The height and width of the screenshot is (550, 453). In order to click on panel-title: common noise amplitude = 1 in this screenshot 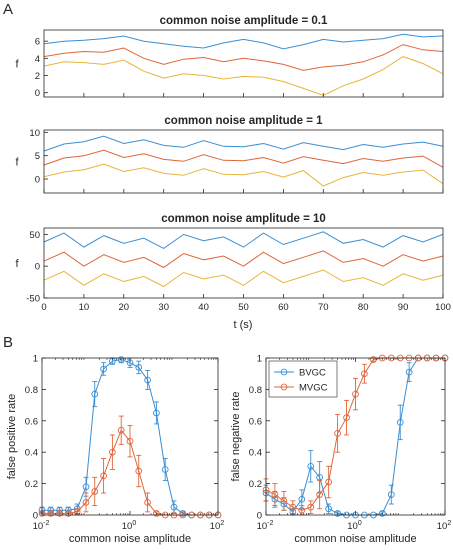, I will do `click(243, 121)`.